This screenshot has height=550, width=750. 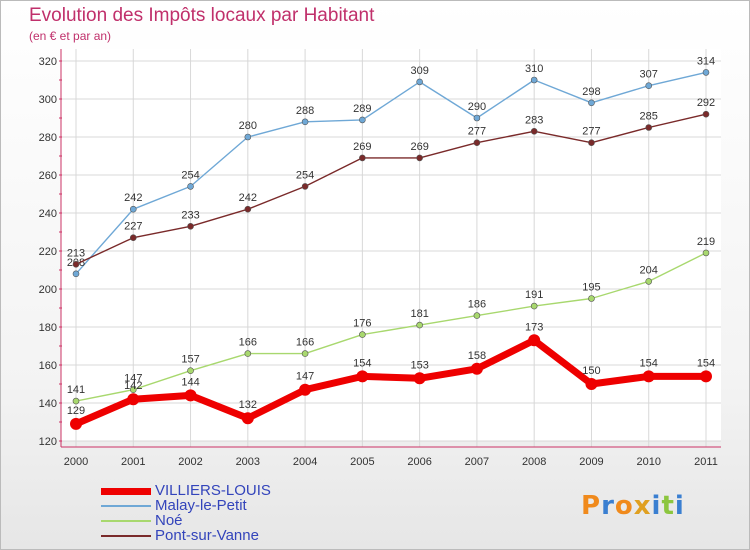 I want to click on data-label: 195, so click(x=591, y=288).